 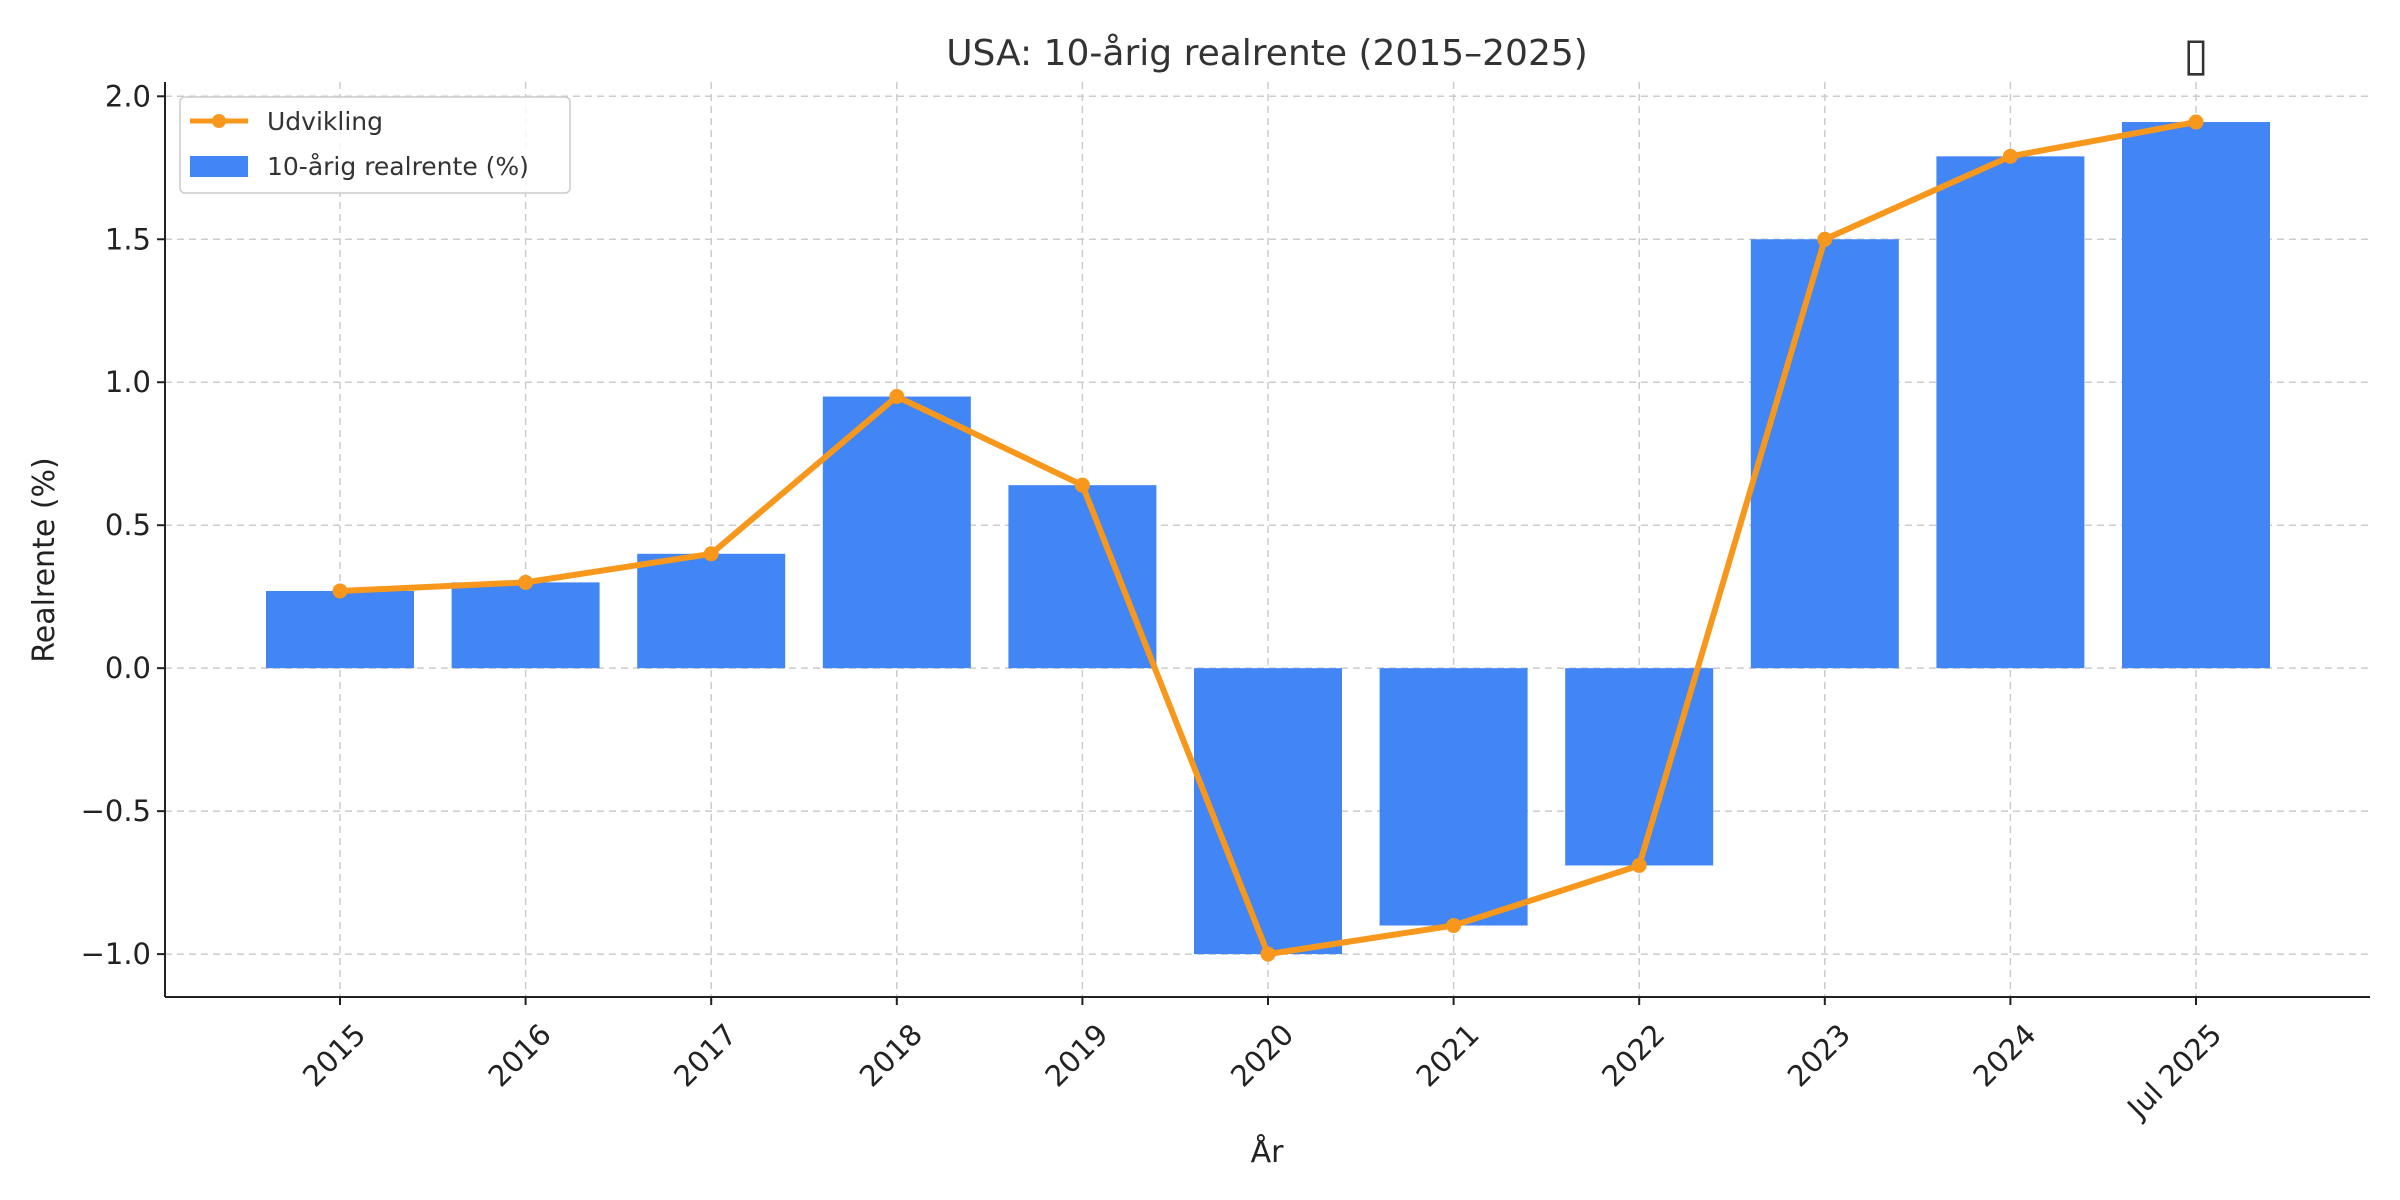 I want to click on x-tick-label: 2023, so click(x=1819, y=1055).